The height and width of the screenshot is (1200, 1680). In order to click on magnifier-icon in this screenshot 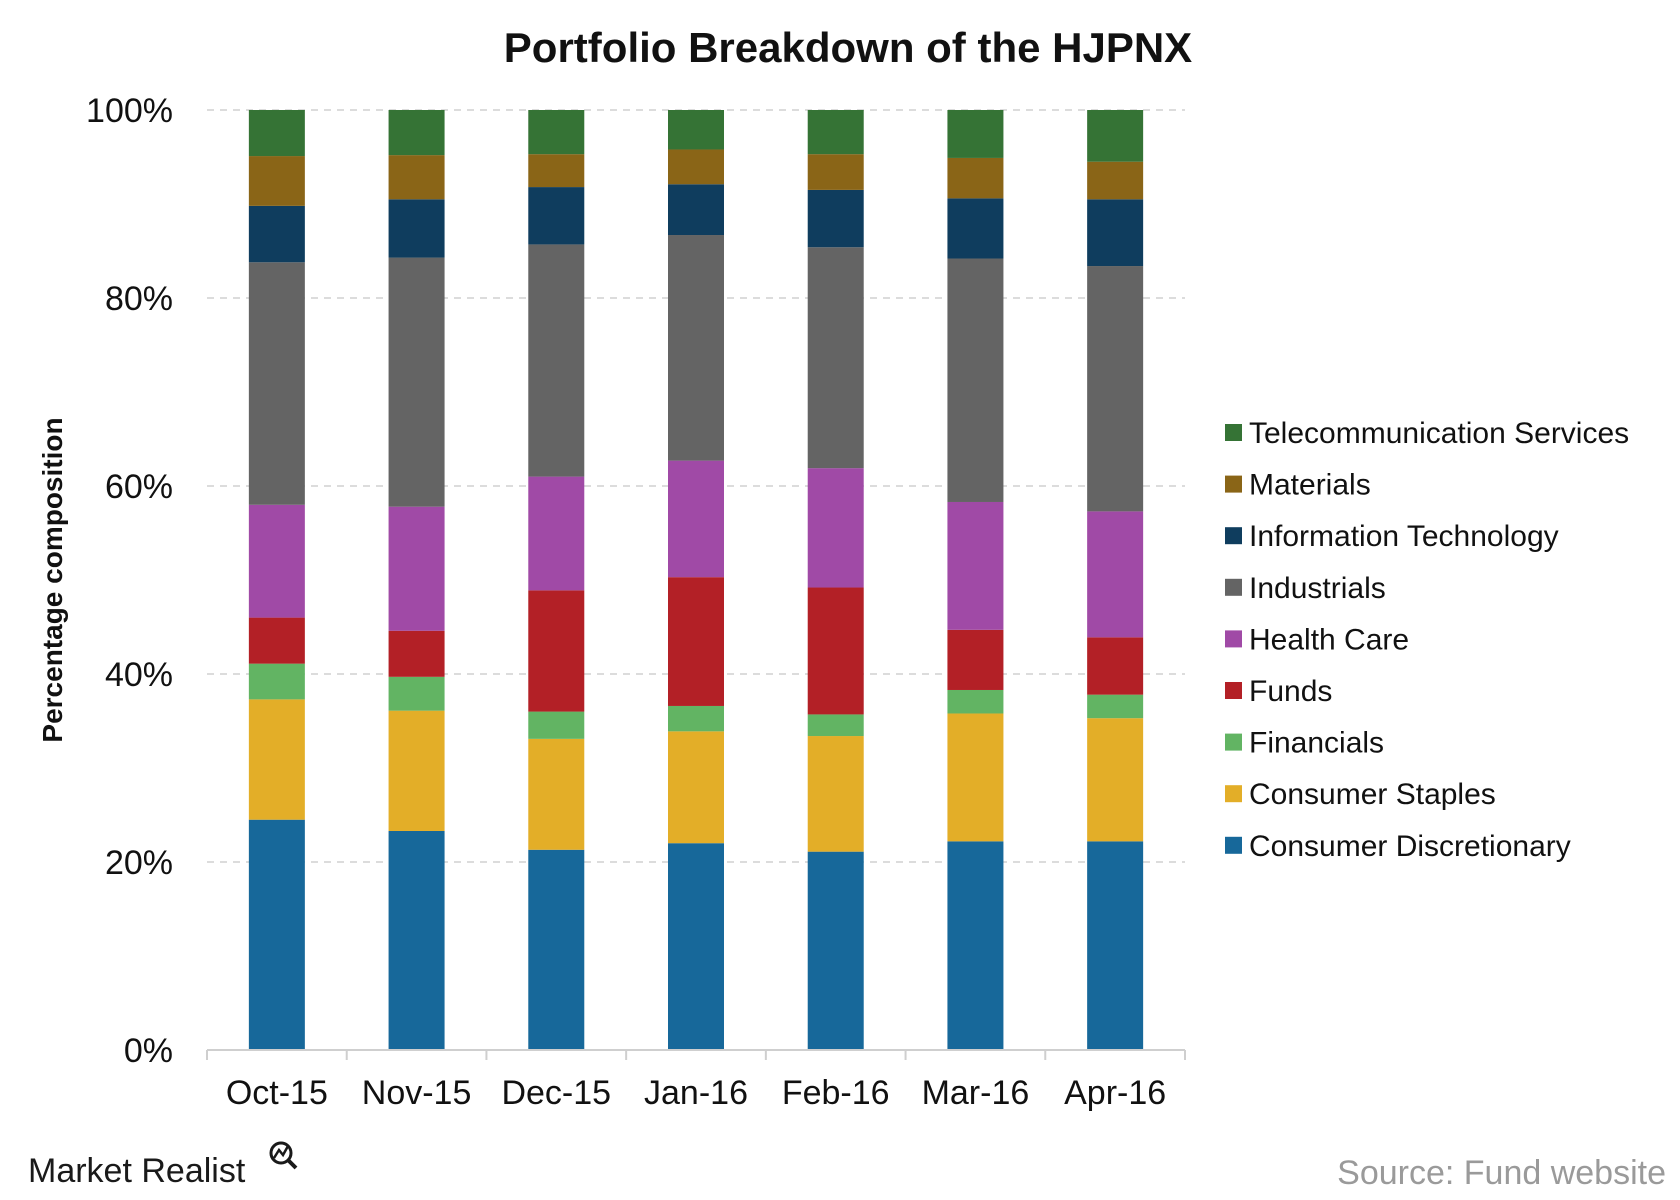, I will do `click(283, 1155)`.